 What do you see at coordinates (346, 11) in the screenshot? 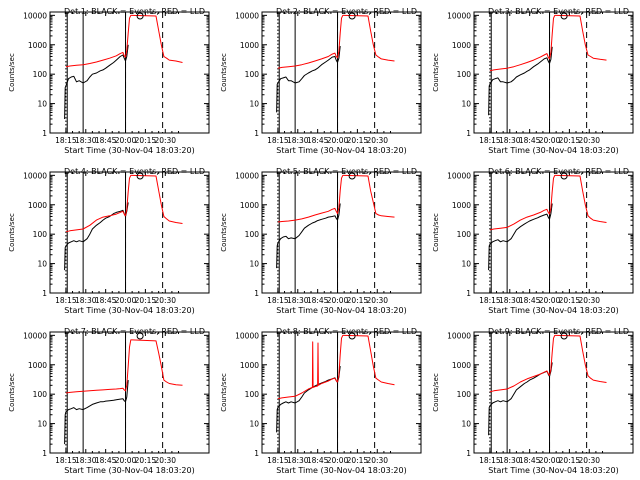
I see `chart-title: Det 2: BLACK = Events, RED = LLD` at bounding box center [346, 11].